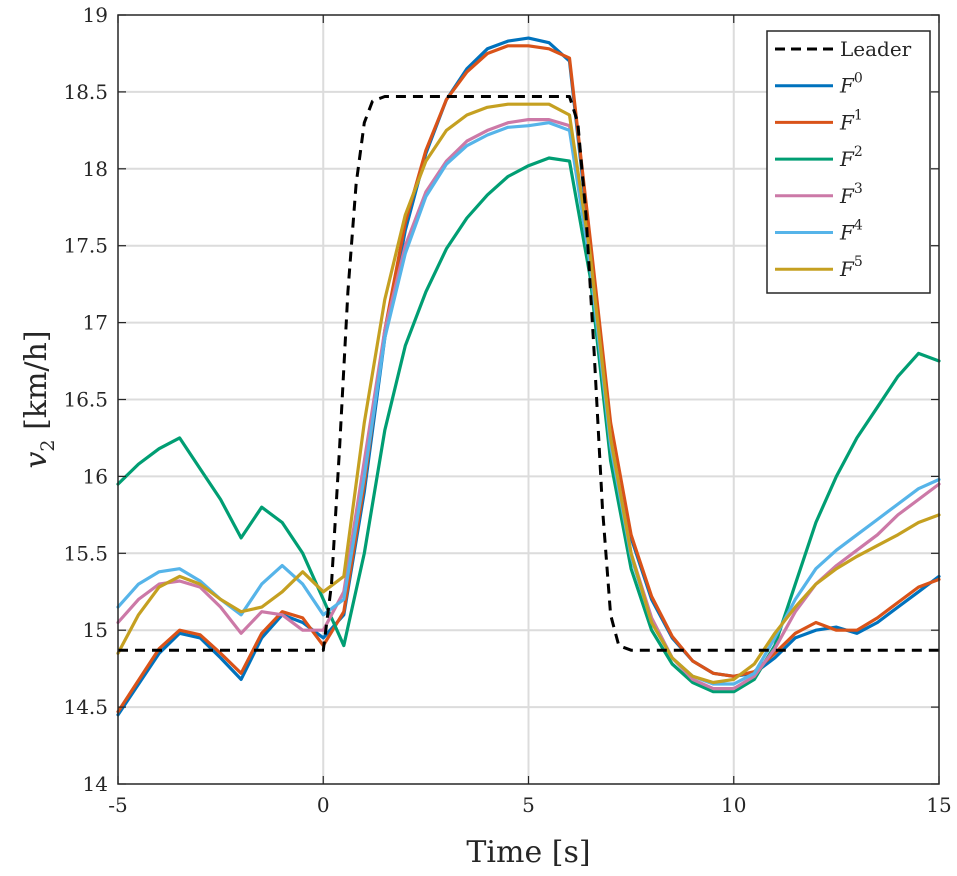 This screenshot has width=957, height=876. I want to click on y-tick-label: 15.5, so click(85, 553).